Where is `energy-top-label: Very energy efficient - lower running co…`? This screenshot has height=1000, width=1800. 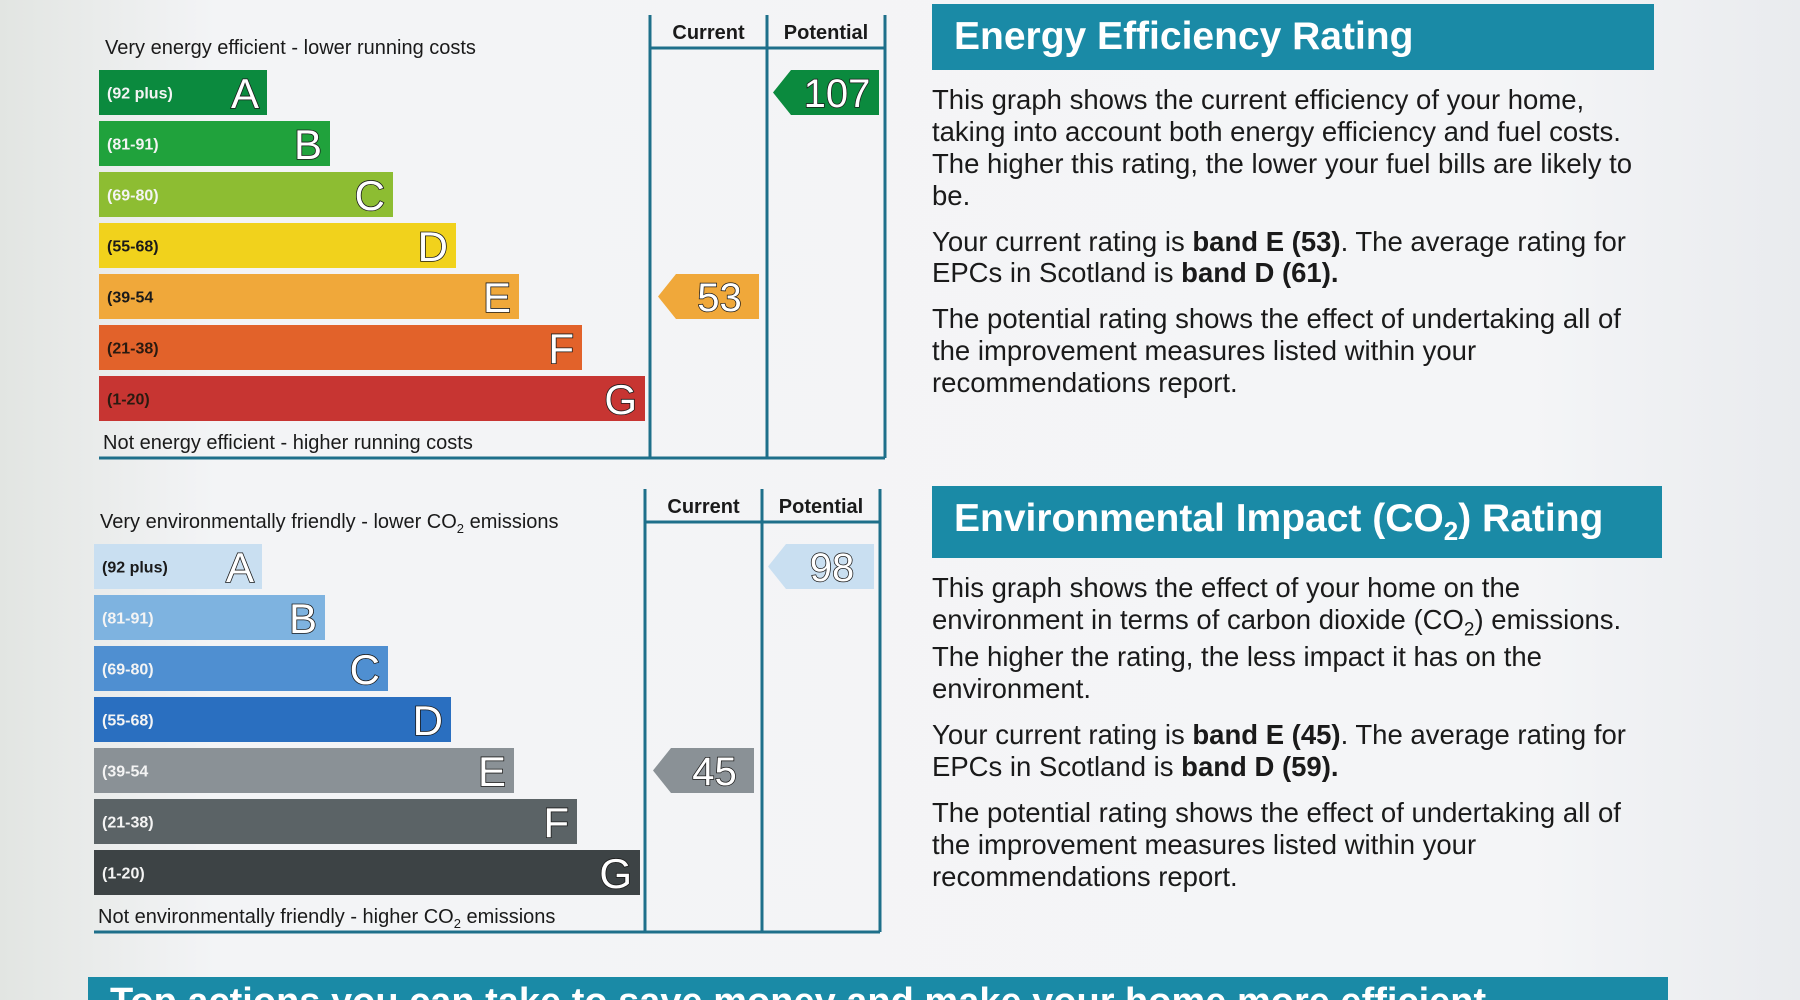
energy-top-label: Very energy efficient - lower running co… is located at coordinates (290, 48).